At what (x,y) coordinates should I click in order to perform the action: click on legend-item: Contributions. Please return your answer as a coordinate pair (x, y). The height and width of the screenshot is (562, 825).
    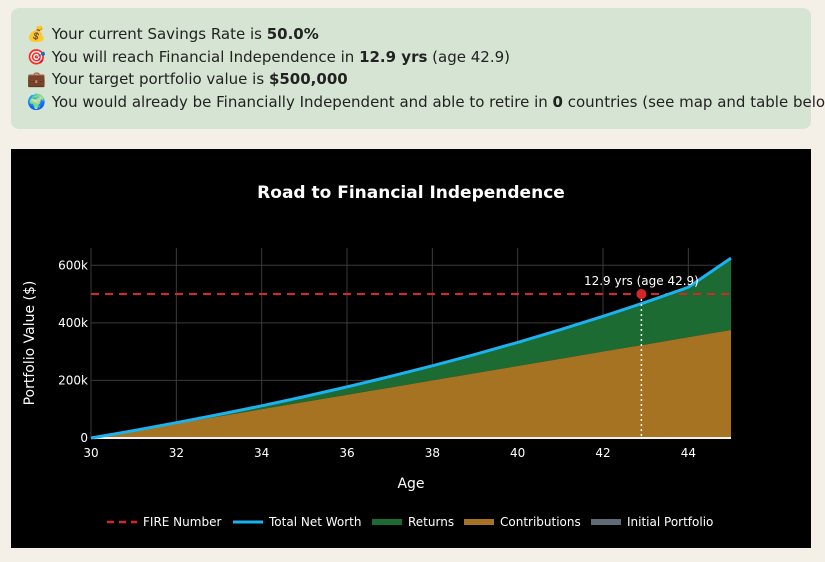
    Looking at the image, I should click on (522, 522).